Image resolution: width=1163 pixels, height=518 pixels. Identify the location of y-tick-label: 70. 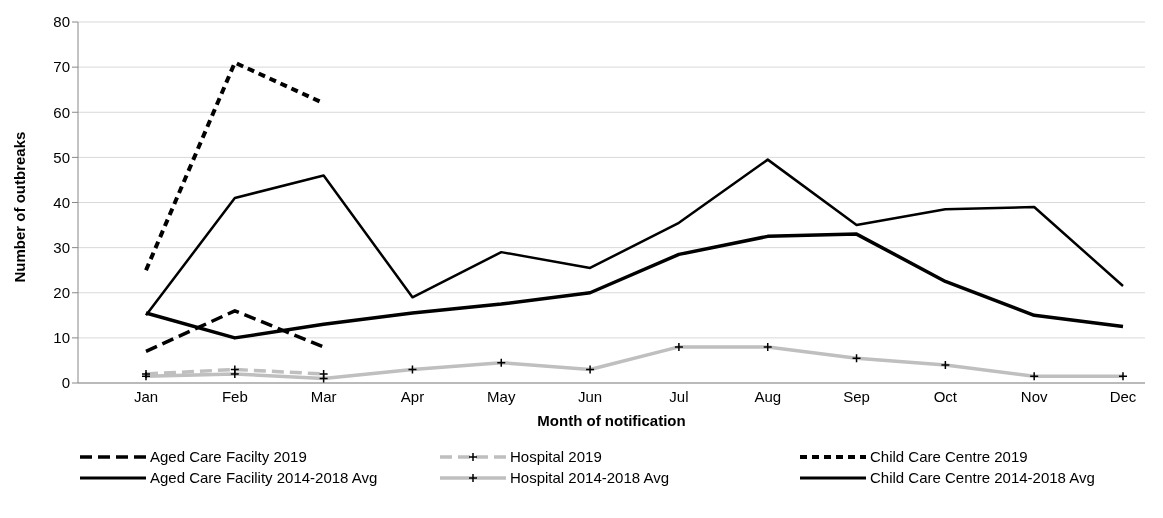
(61, 67).